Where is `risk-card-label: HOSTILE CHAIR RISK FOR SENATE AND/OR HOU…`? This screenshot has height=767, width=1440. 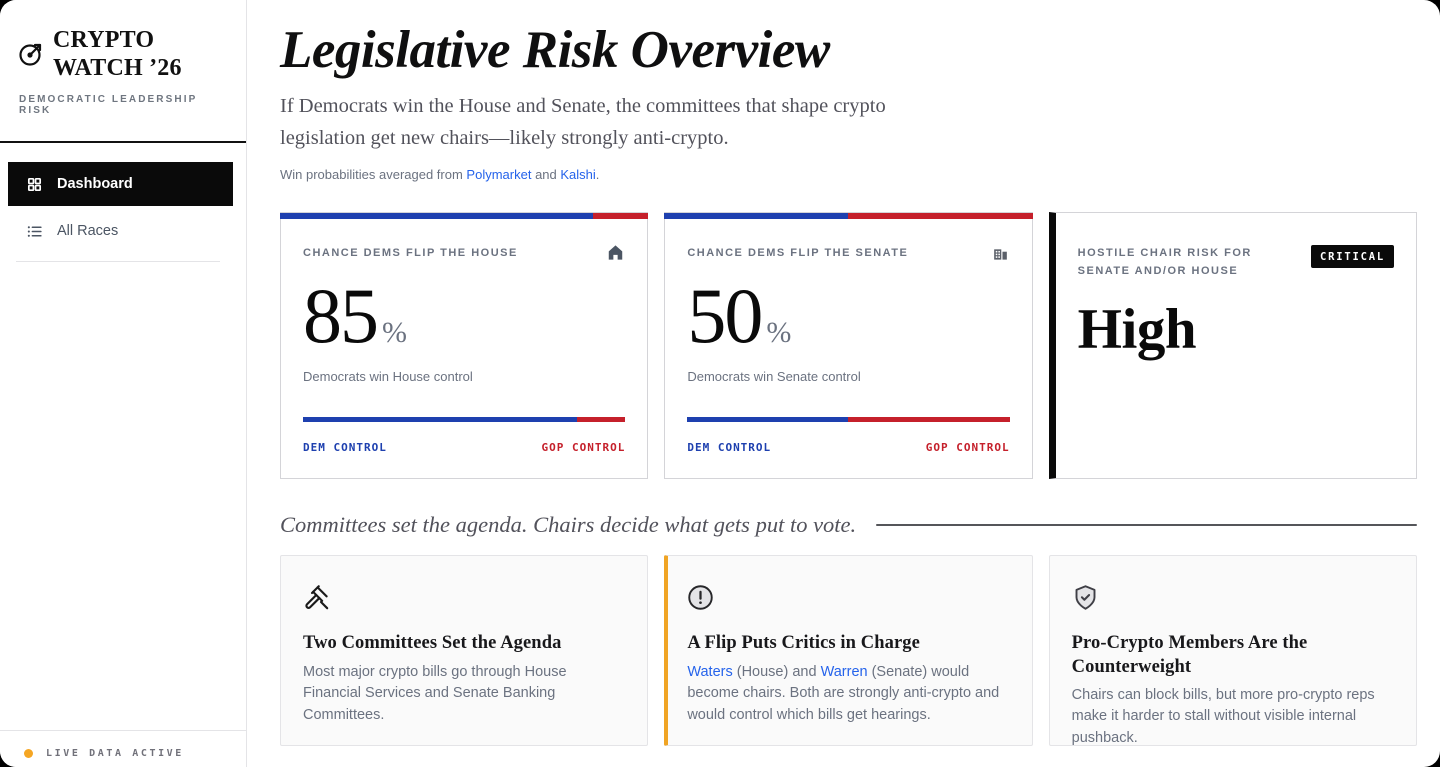
risk-card-label: HOSTILE CHAIR RISK FOR SENATE AND/OR HOU… is located at coordinates (1164, 262).